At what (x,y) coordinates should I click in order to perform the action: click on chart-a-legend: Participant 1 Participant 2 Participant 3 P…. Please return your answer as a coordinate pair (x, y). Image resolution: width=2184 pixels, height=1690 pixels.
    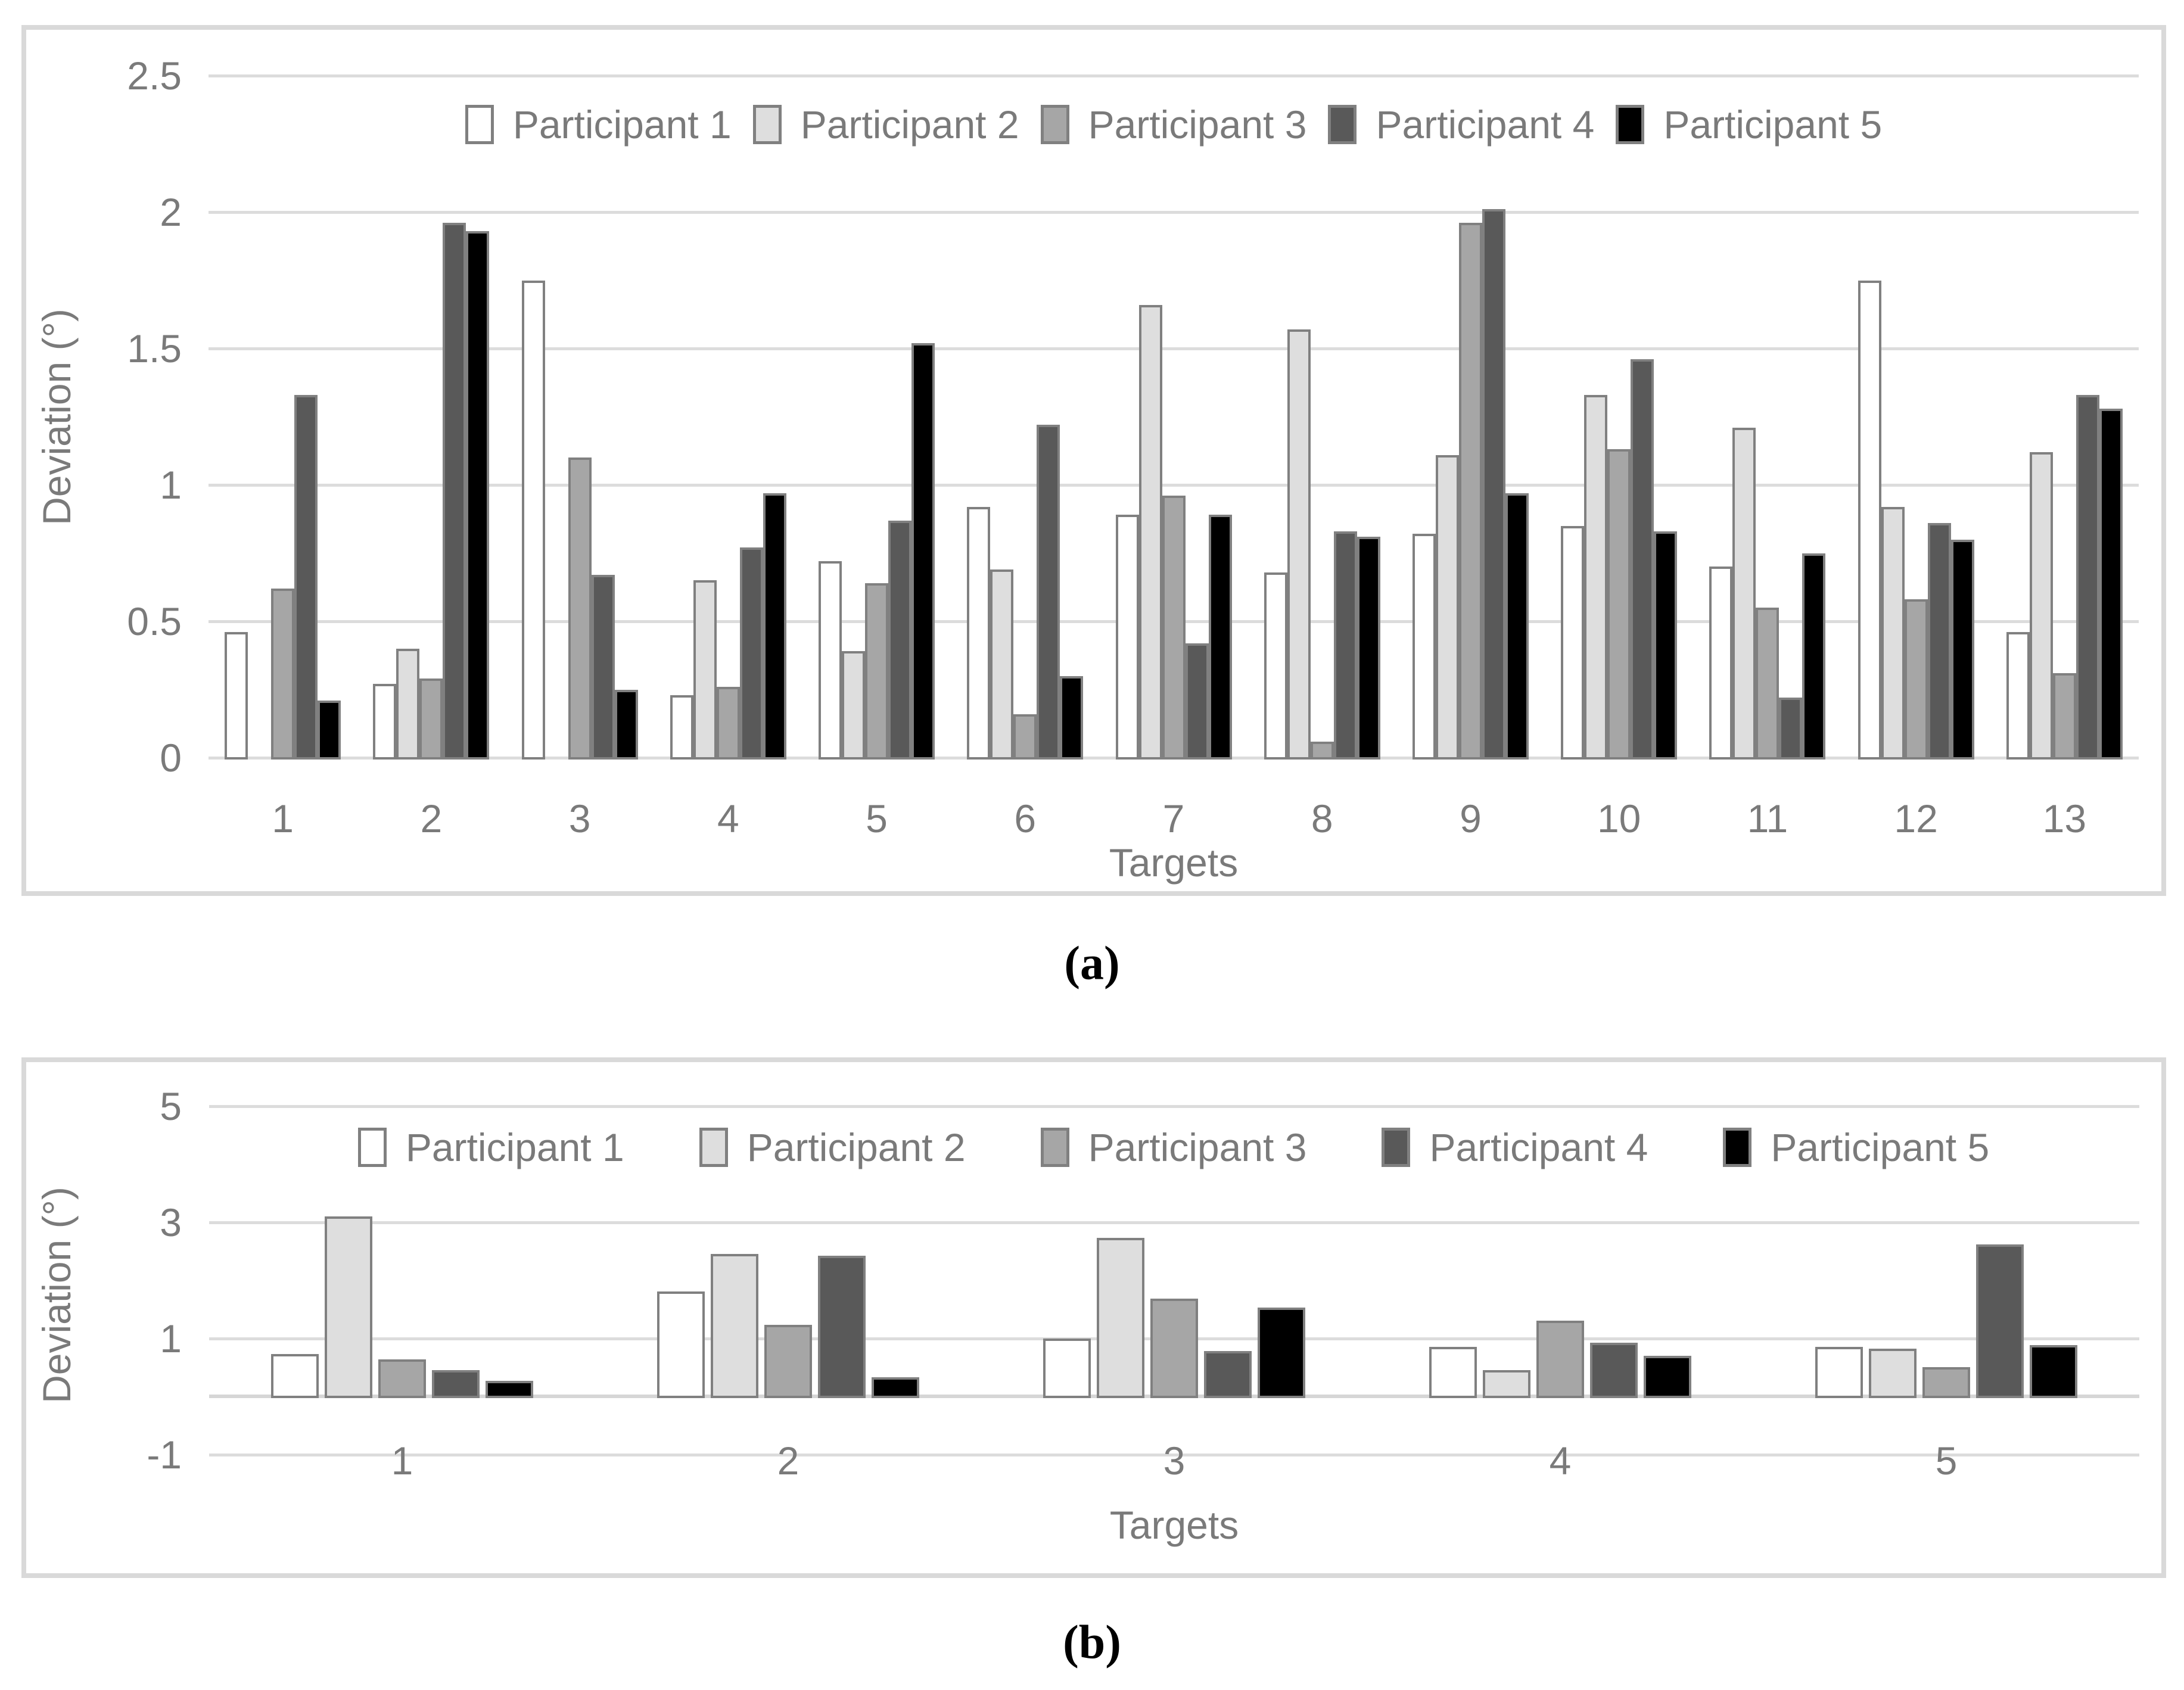
    Looking at the image, I should click on (1174, 124).